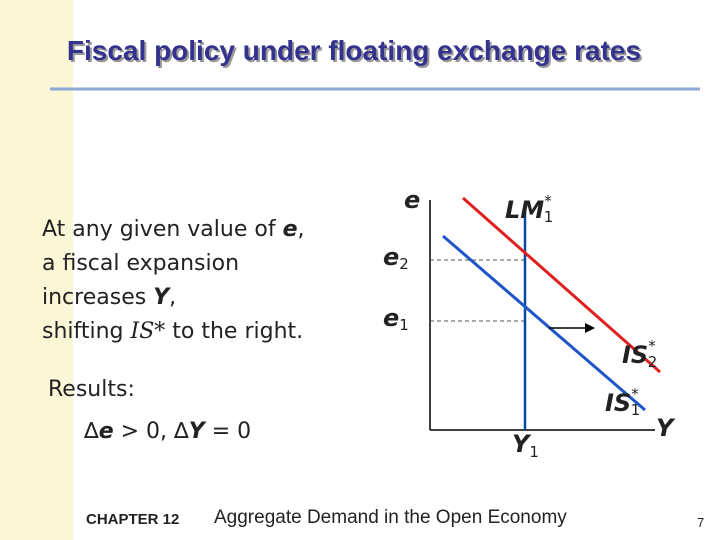  What do you see at coordinates (91, 389) in the screenshot?
I see `results-label: Results:` at bounding box center [91, 389].